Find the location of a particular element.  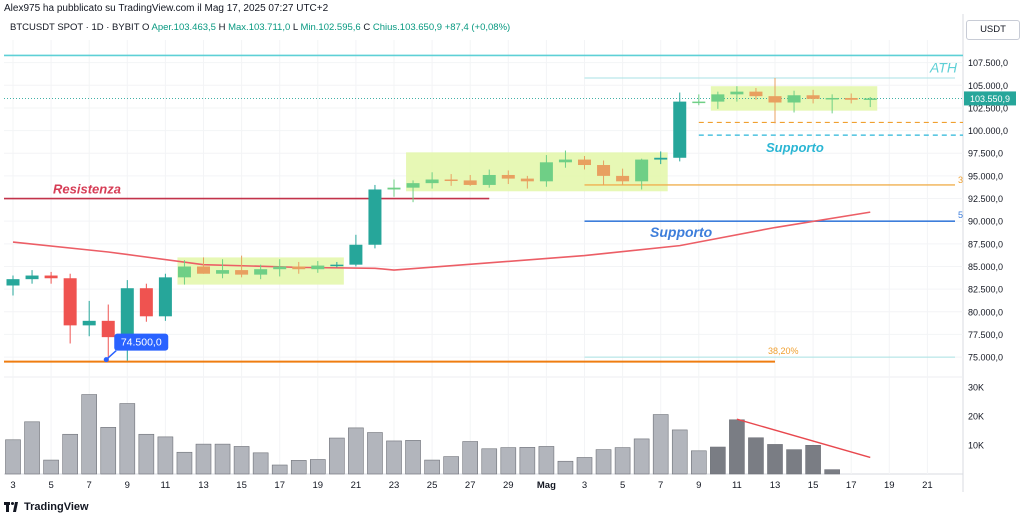

open-value: Aper.103.463,5 is located at coordinates (183, 27).